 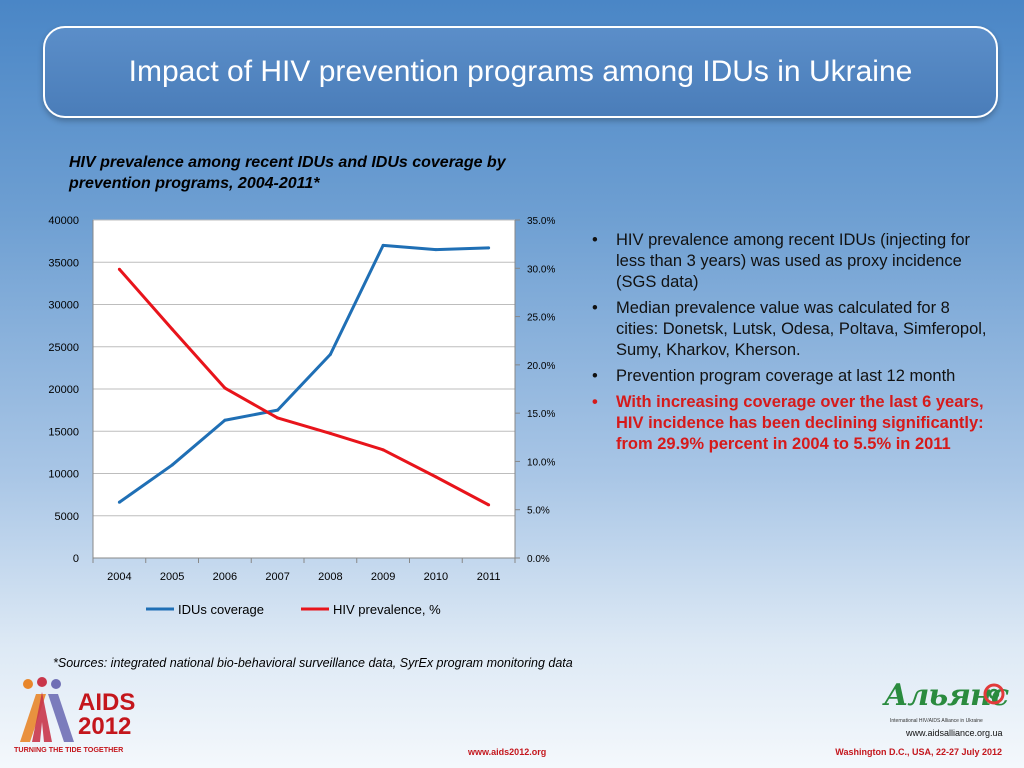 I want to click on y-left-tick-label: 10000, so click(x=63, y=475).